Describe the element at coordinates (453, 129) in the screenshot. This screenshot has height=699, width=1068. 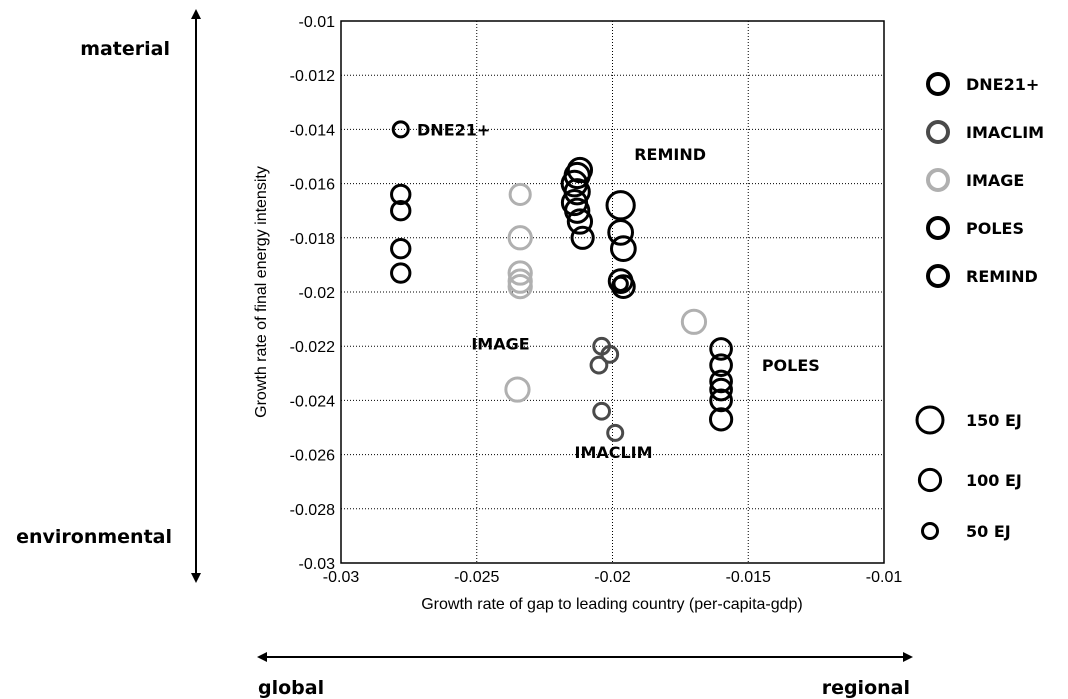
I see `annotation-dne21: DNE21+` at that location.